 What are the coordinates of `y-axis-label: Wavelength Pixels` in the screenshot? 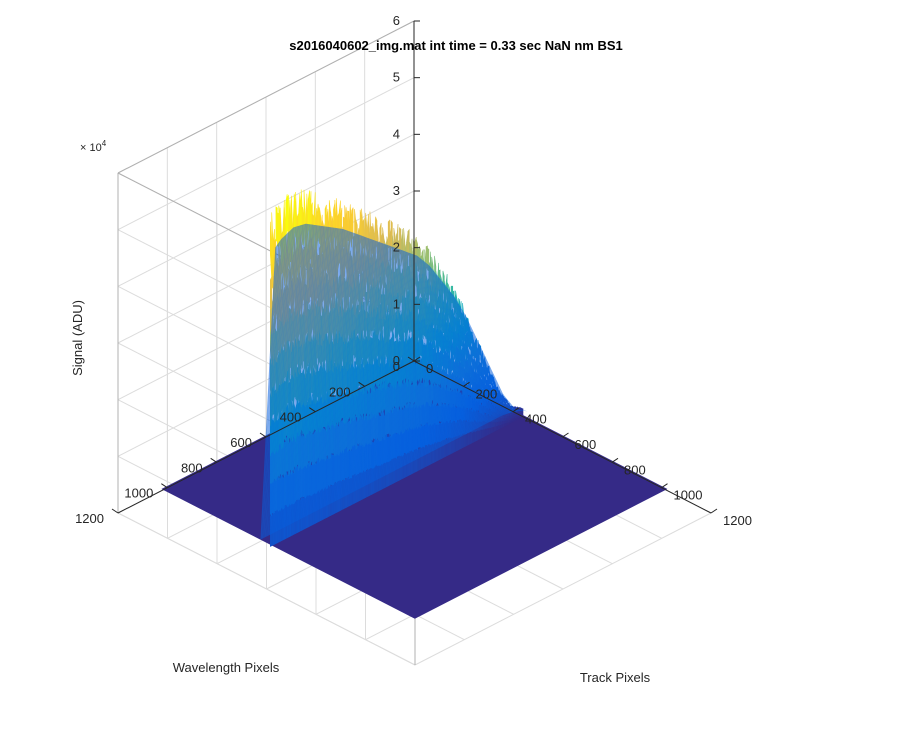 It's located at (226, 667).